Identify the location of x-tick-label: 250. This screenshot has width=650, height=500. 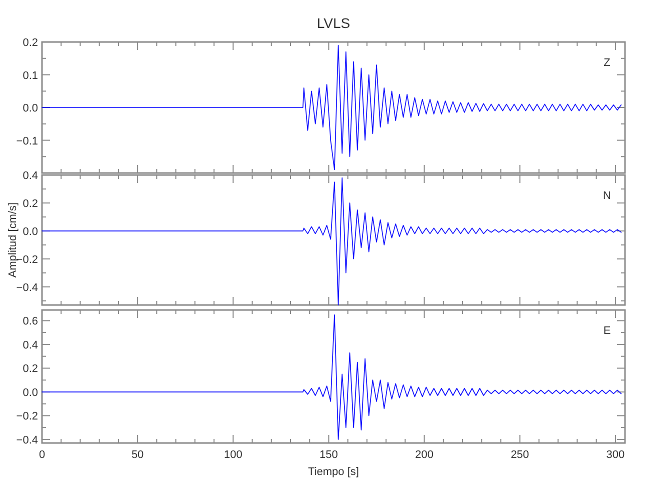
(520, 455).